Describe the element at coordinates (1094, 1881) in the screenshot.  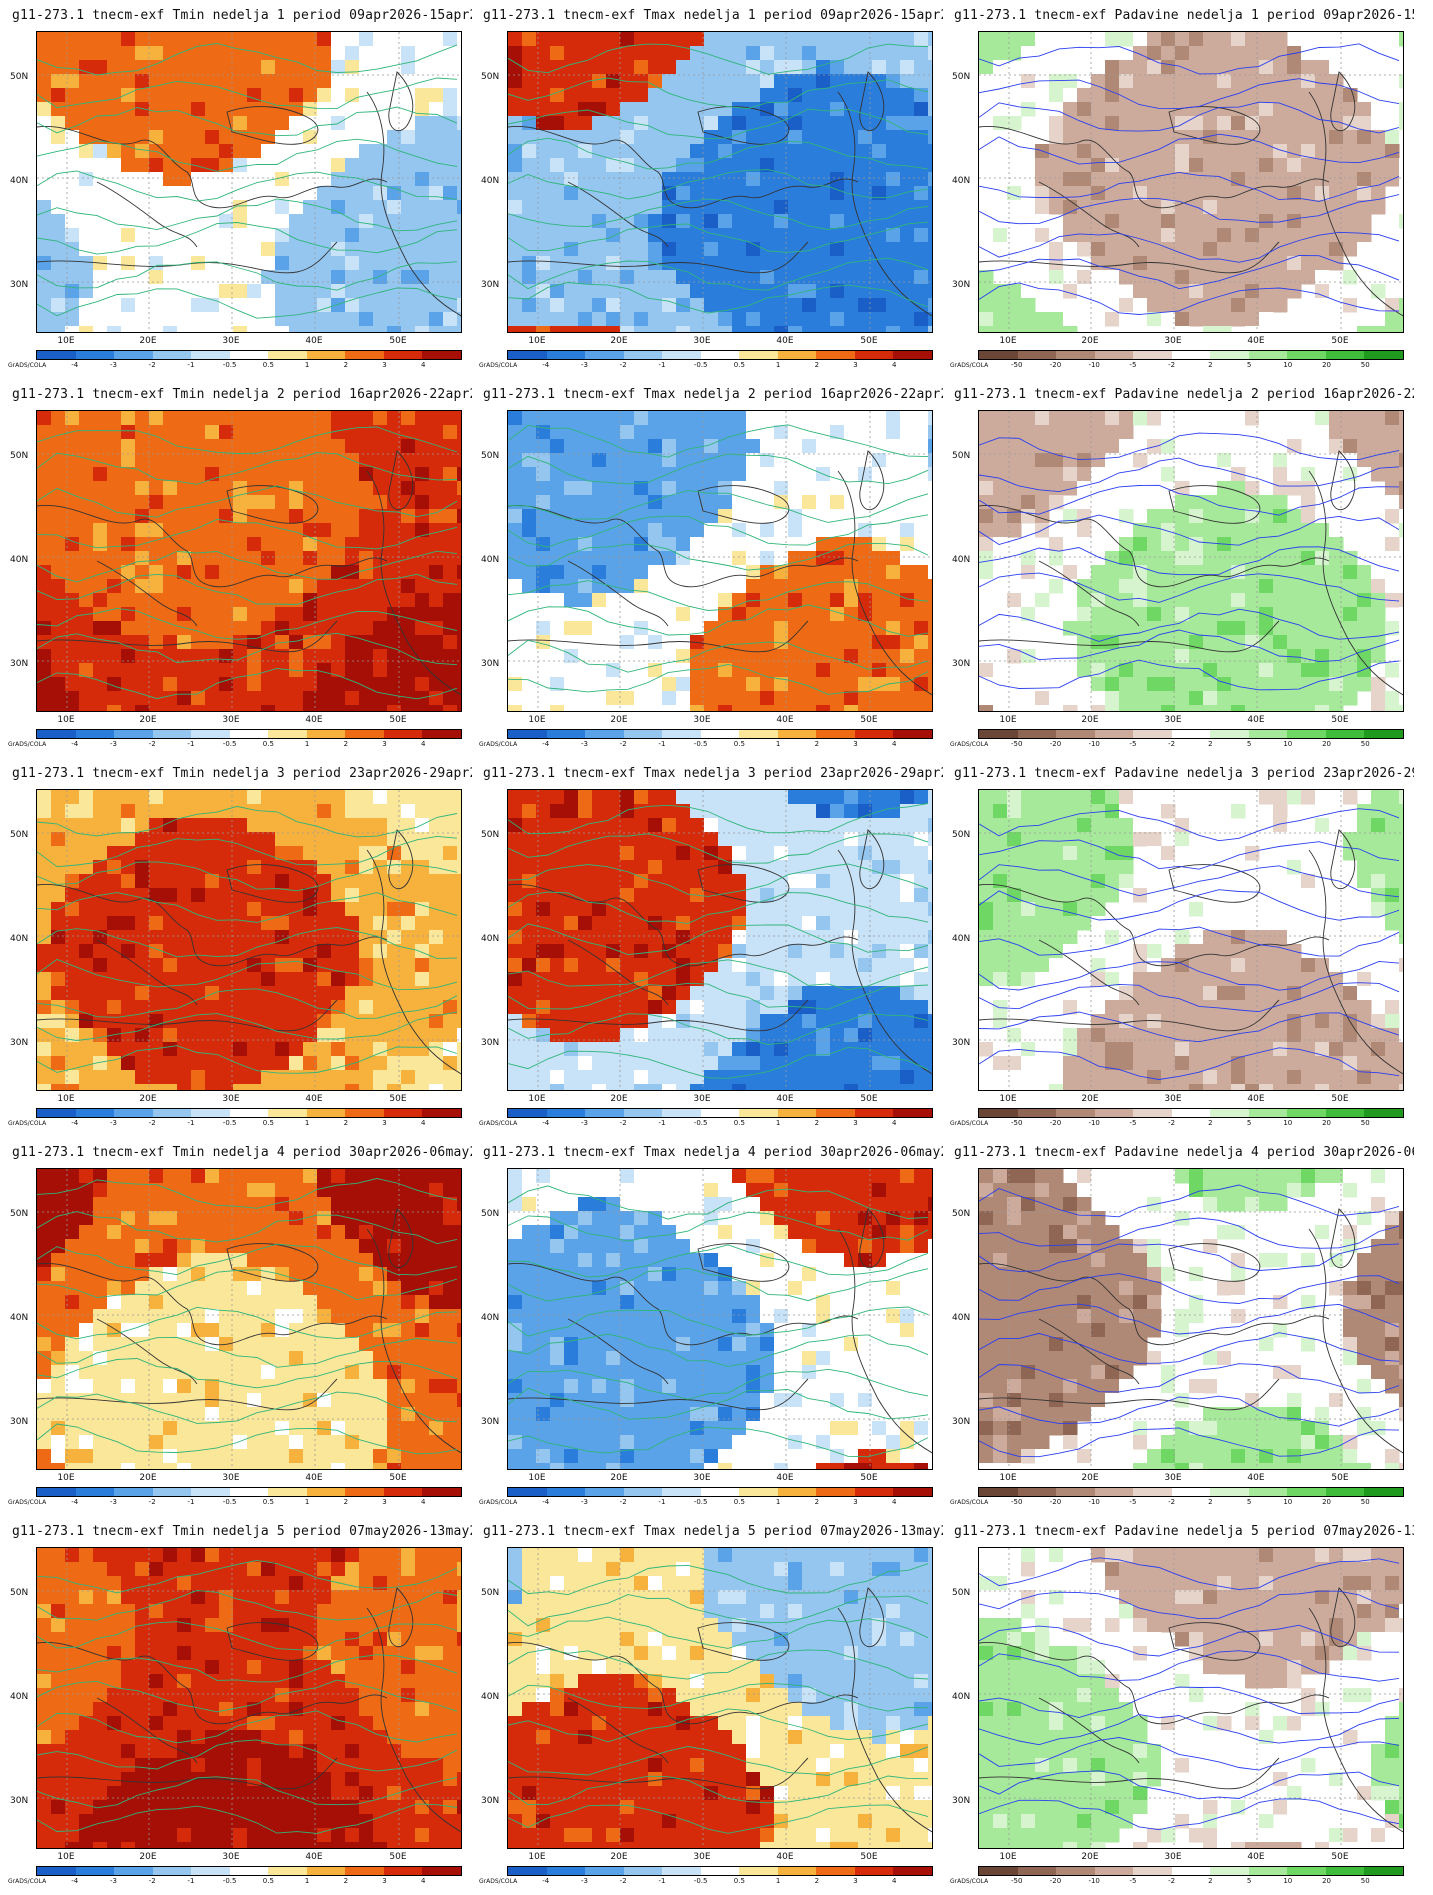
I see `color-scale-label: -10` at that location.